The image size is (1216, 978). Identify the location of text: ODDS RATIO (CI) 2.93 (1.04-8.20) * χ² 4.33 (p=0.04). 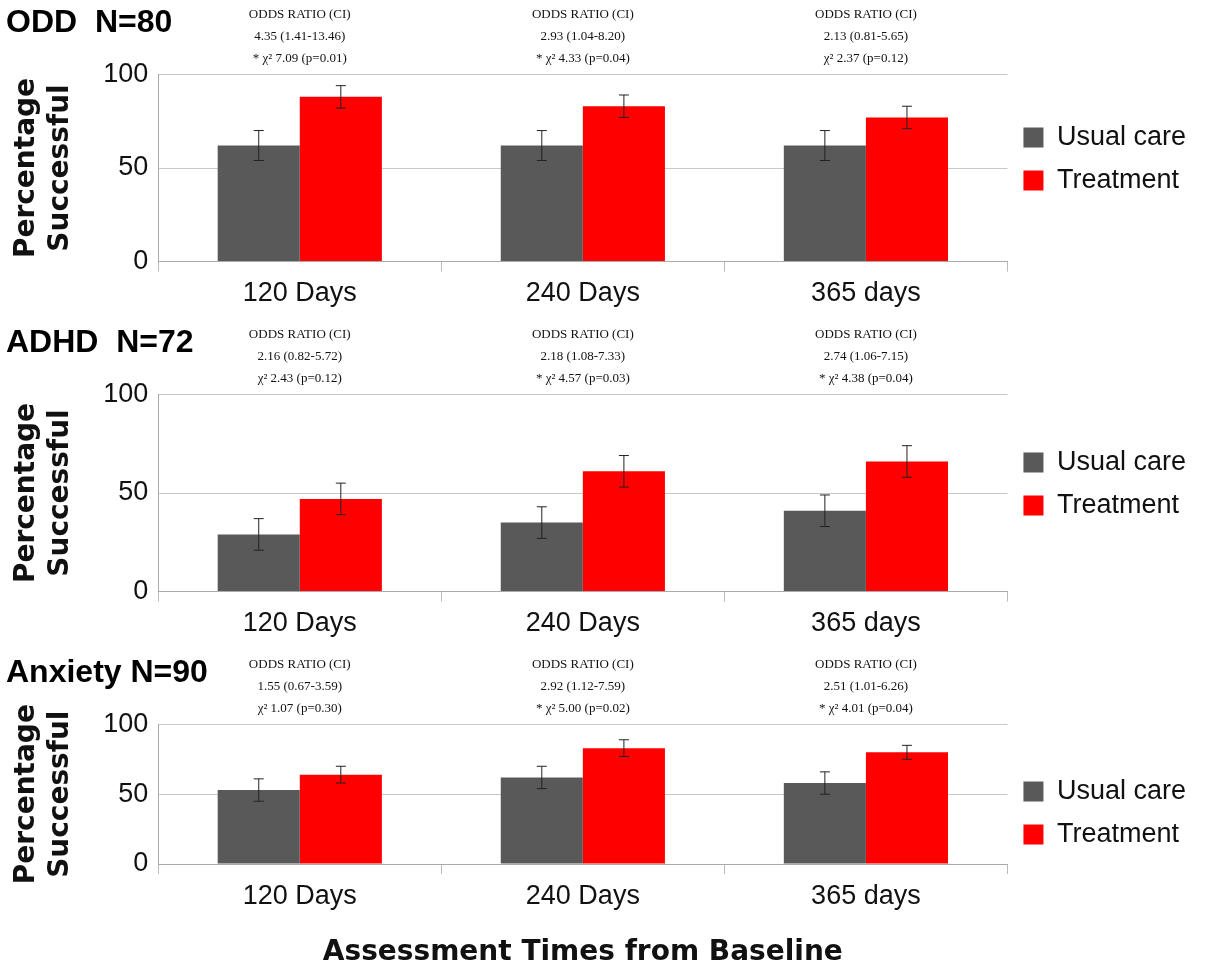
(582, 35).